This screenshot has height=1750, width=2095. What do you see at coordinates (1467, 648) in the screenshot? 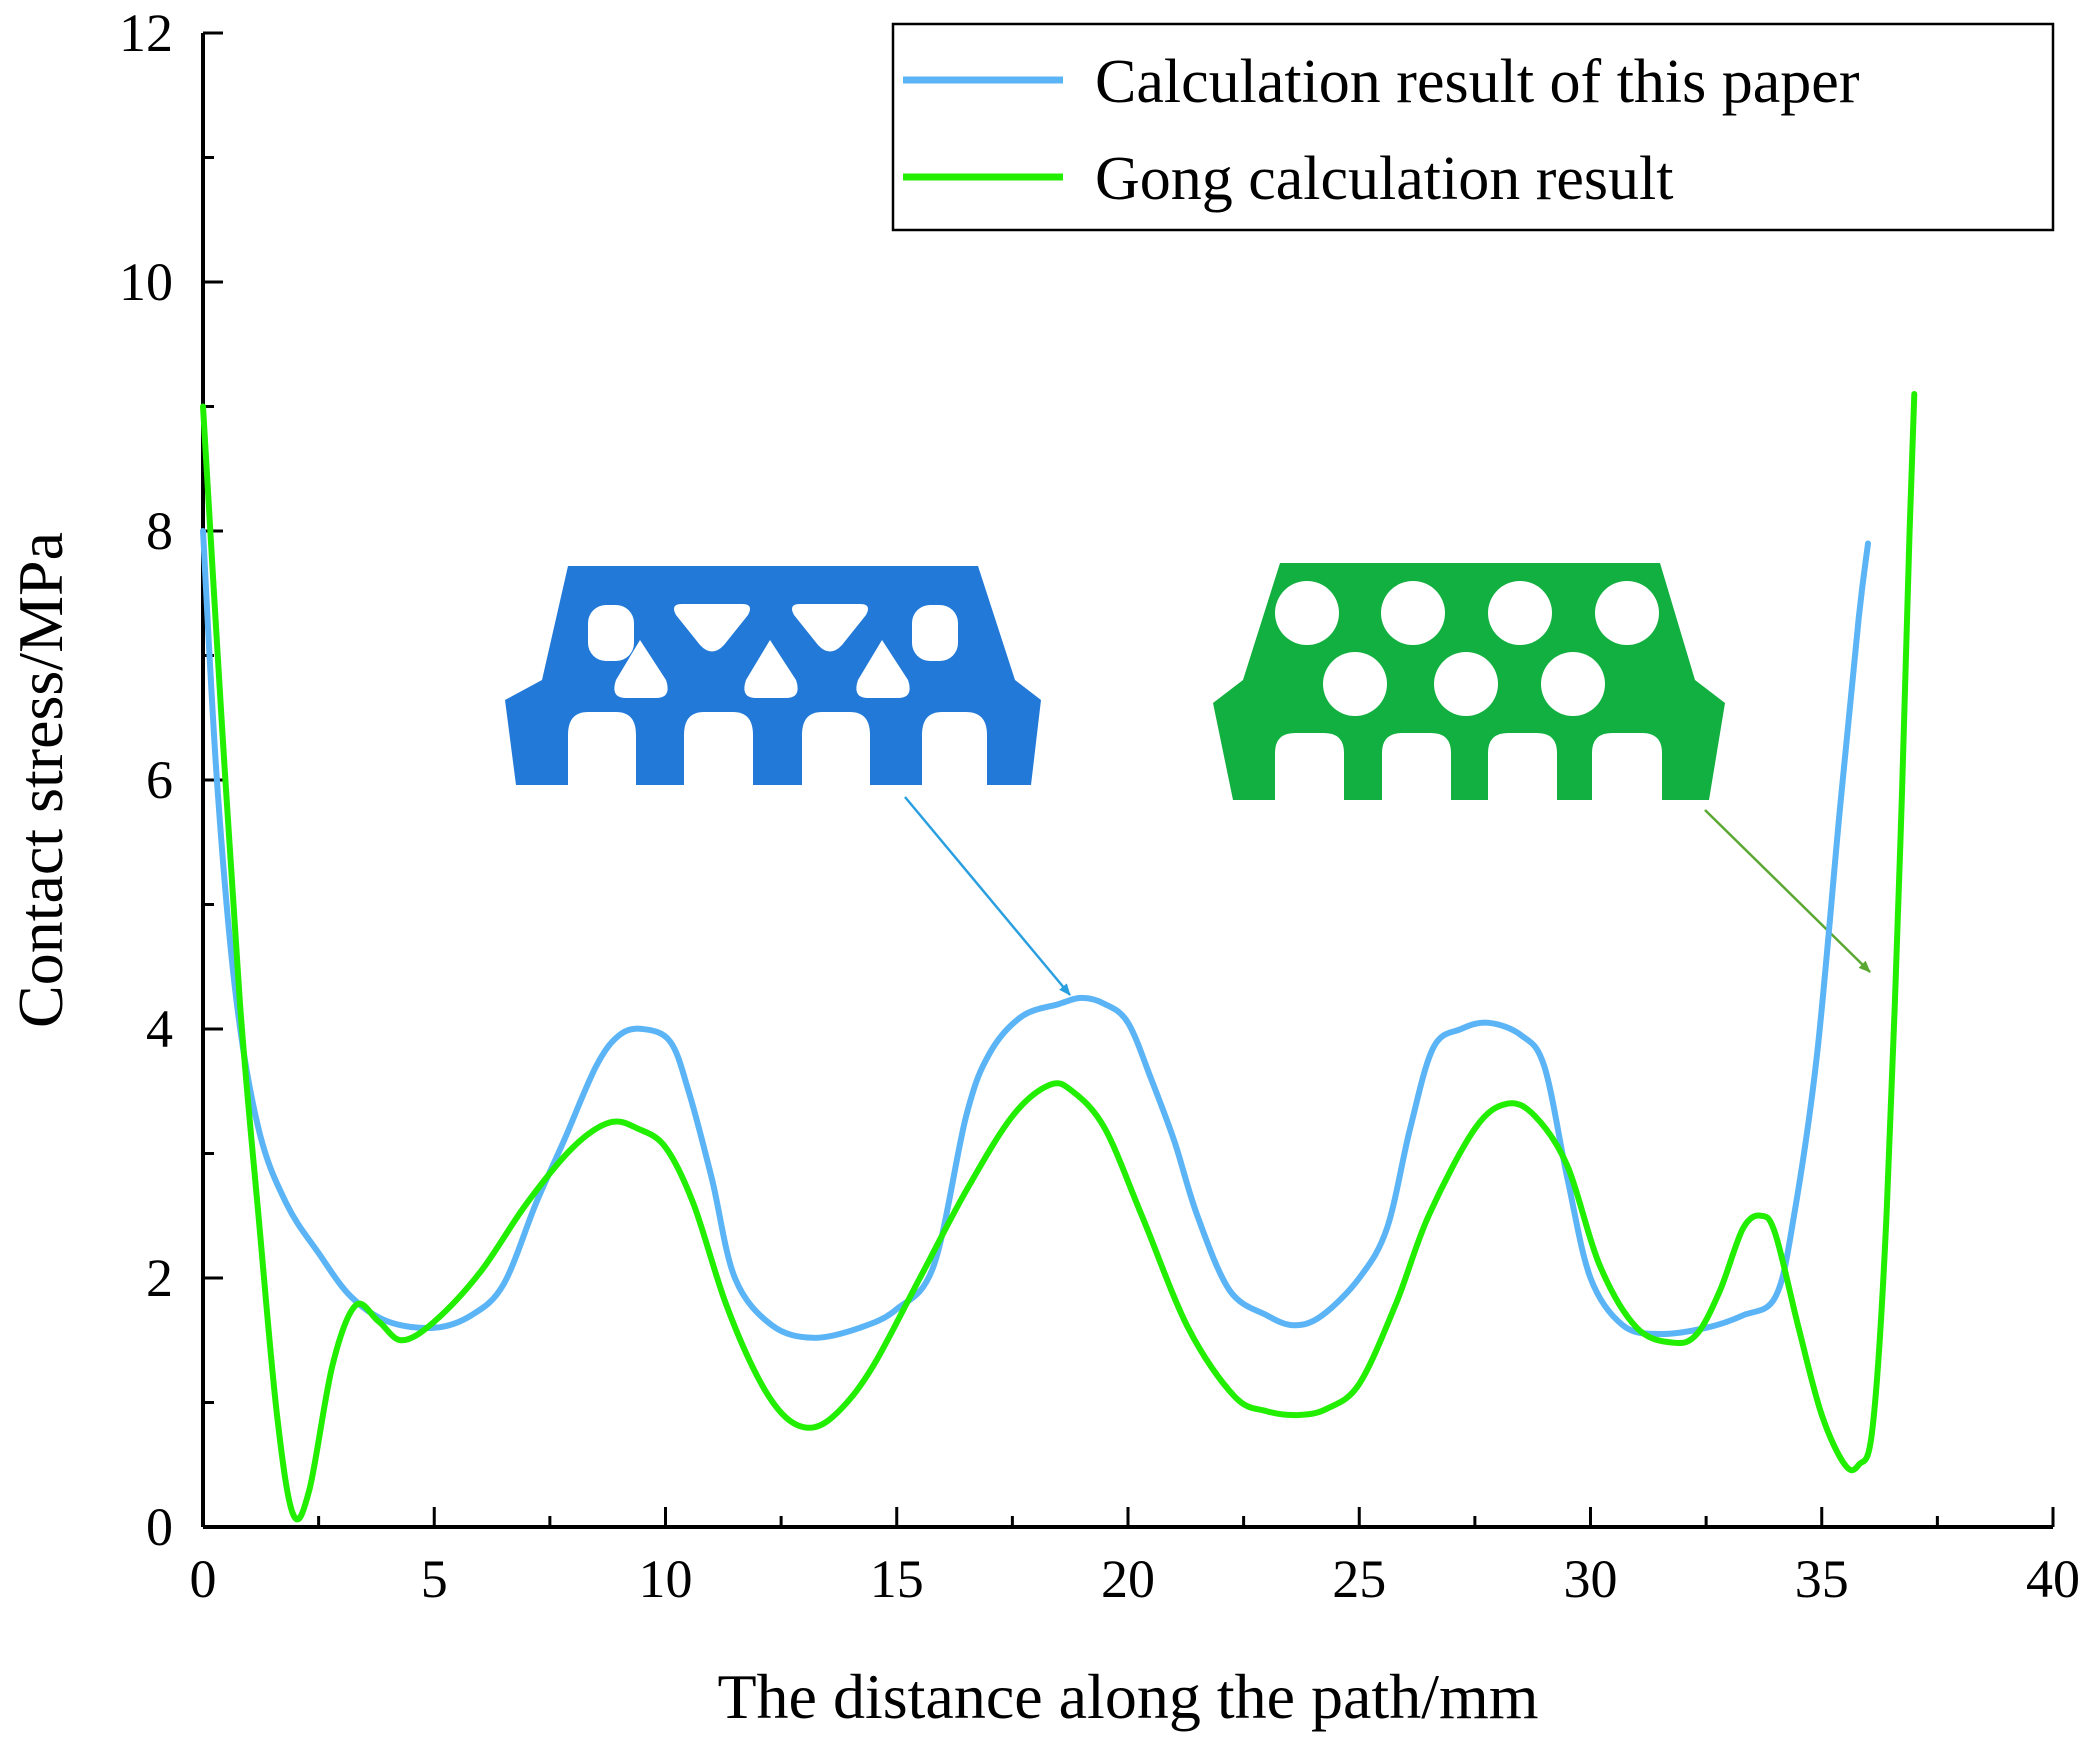
I see `green-section-holes` at bounding box center [1467, 648].